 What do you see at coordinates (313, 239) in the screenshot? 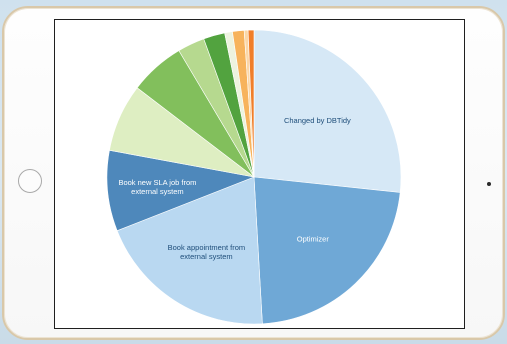
I see `pie-label-optimizer: Optimizer` at bounding box center [313, 239].